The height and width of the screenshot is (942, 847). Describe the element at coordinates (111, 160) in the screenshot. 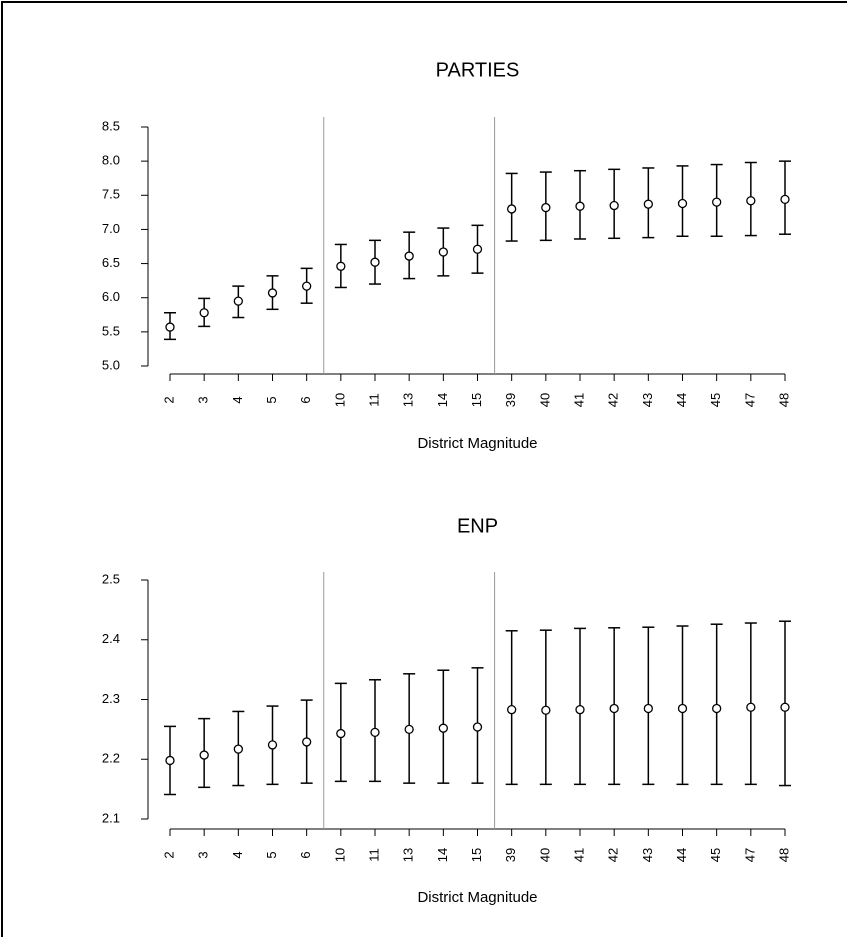

I see `y-tick-label: 8.0` at that location.